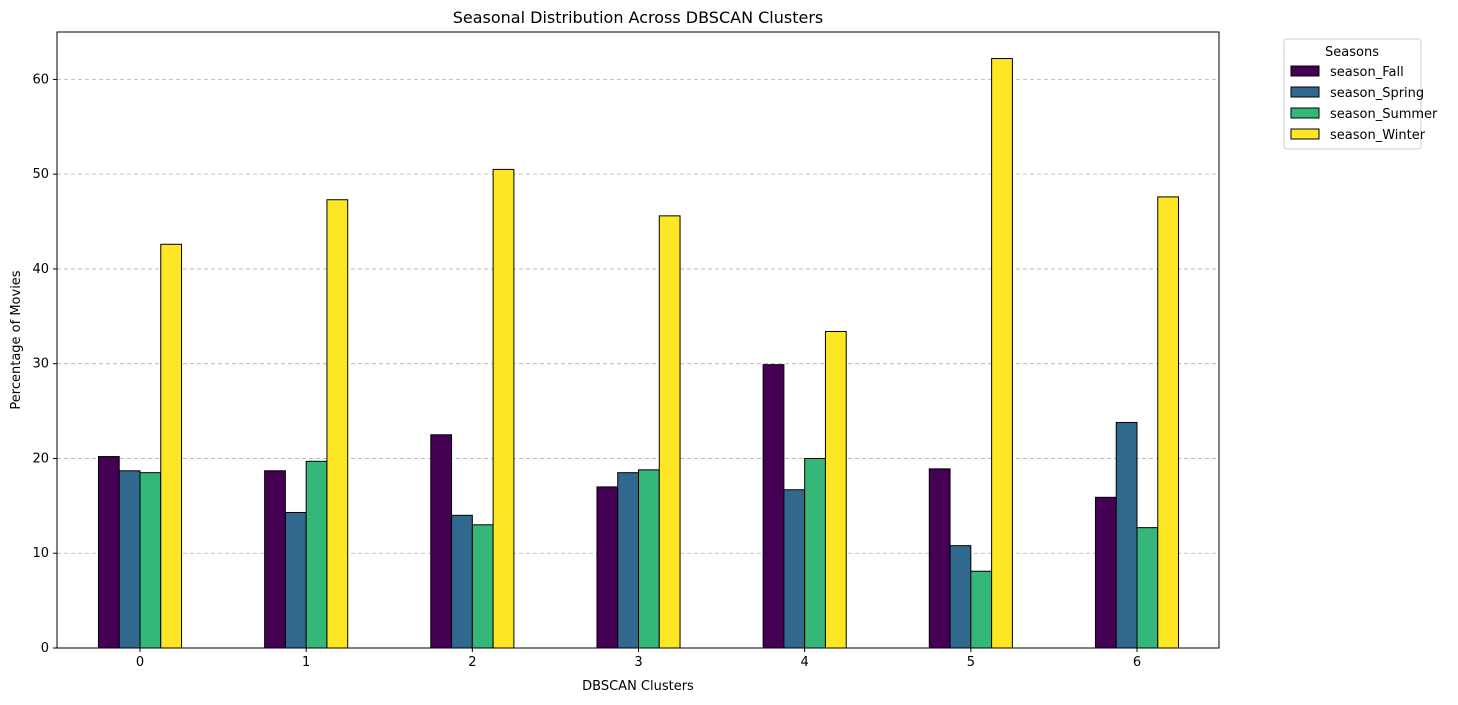 Image resolution: width=1458 pixels, height=705 pixels. I want to click on x-axis-ticks: 0 1 2 3 4 5 6, so click(638, 659).